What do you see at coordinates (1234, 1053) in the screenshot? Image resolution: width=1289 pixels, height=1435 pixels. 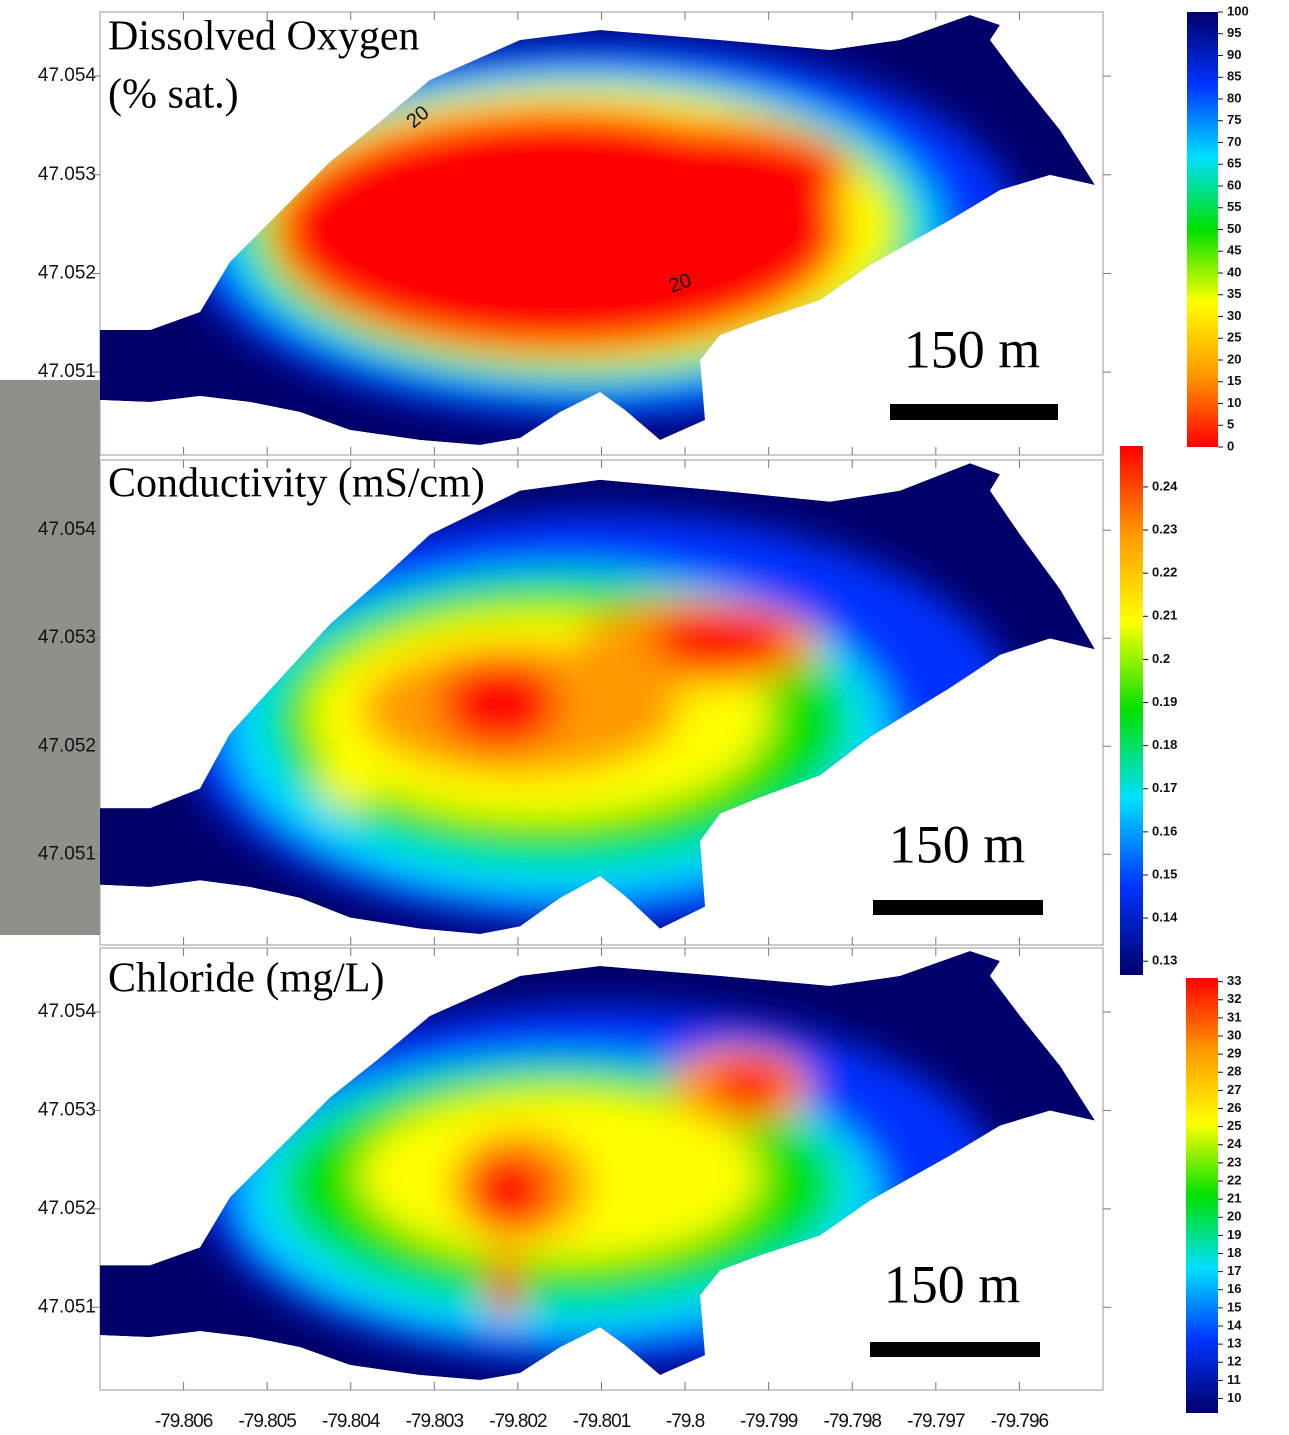 I see `colorbar-tick-label: 29` at bounding box center [1234, 1053].